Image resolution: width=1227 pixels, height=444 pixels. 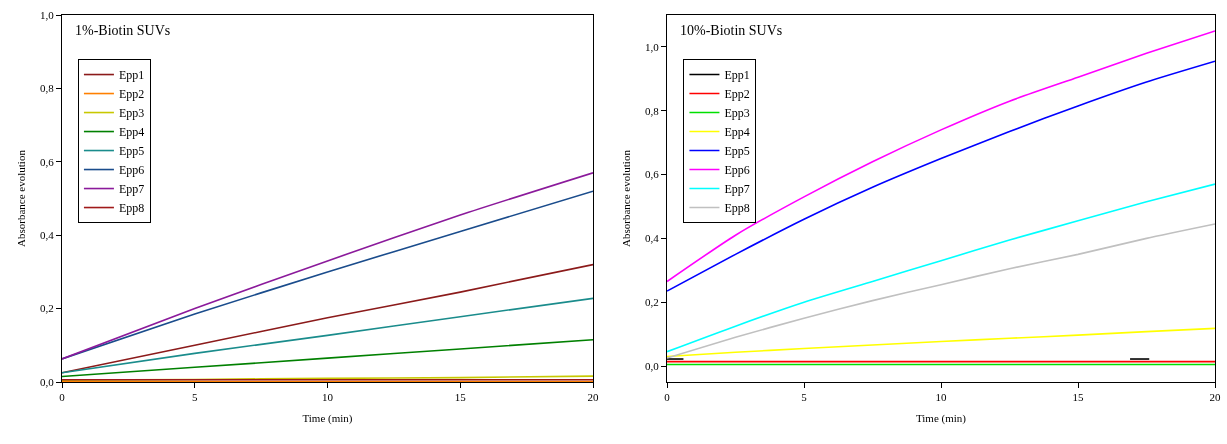 I want to click on text: 10%-Biotin SUVs, so click(x=731, y=30).